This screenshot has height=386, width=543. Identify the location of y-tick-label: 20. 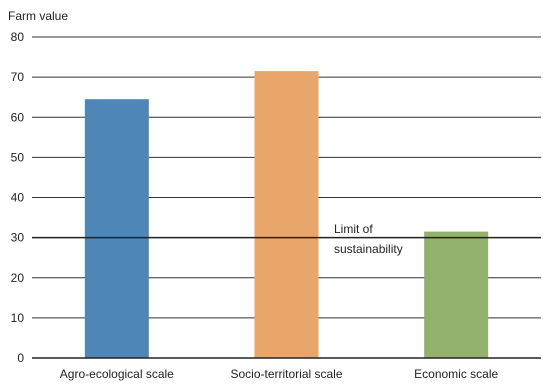
(18, 278).